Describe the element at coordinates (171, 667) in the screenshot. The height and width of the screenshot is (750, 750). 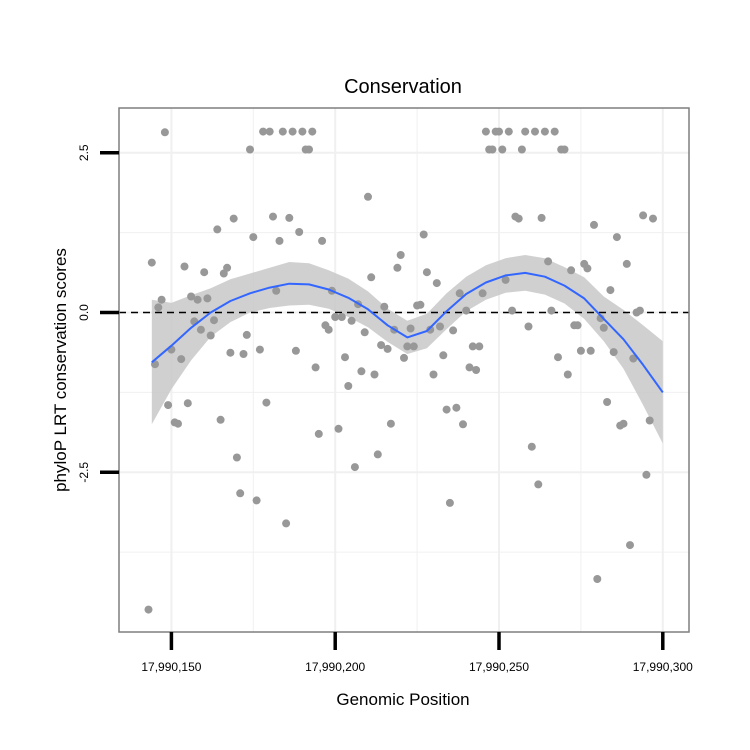
I see `x-tick-label: 17,990,150` at that location.